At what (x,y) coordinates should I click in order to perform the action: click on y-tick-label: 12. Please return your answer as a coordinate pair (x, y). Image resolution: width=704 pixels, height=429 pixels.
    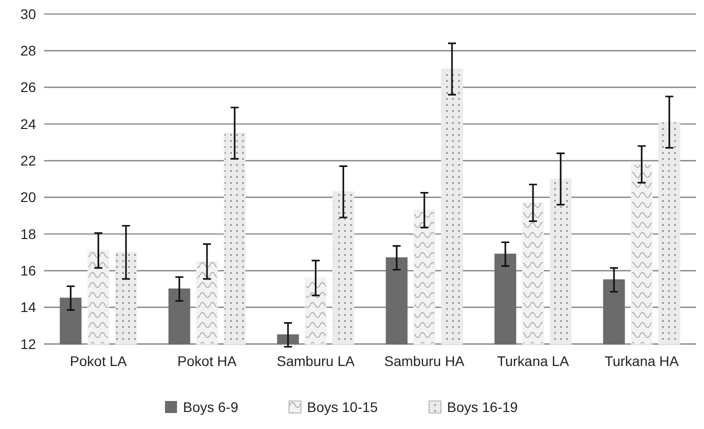
    Looking at the image, I should click on (28, 344).